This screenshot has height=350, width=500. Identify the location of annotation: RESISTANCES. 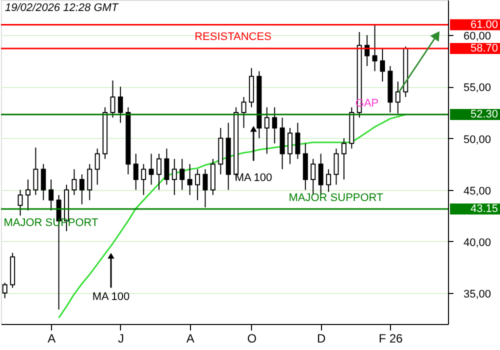
(233, 37).